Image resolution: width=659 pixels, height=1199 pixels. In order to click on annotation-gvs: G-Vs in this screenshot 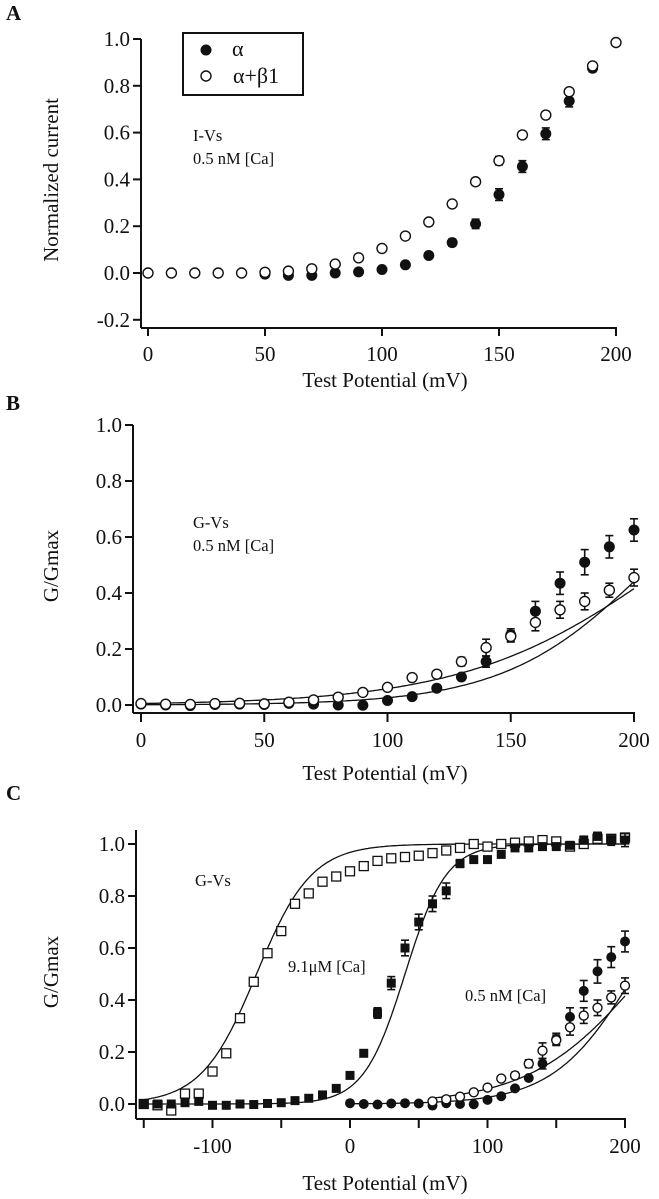, I will do `click(213, 880)`.